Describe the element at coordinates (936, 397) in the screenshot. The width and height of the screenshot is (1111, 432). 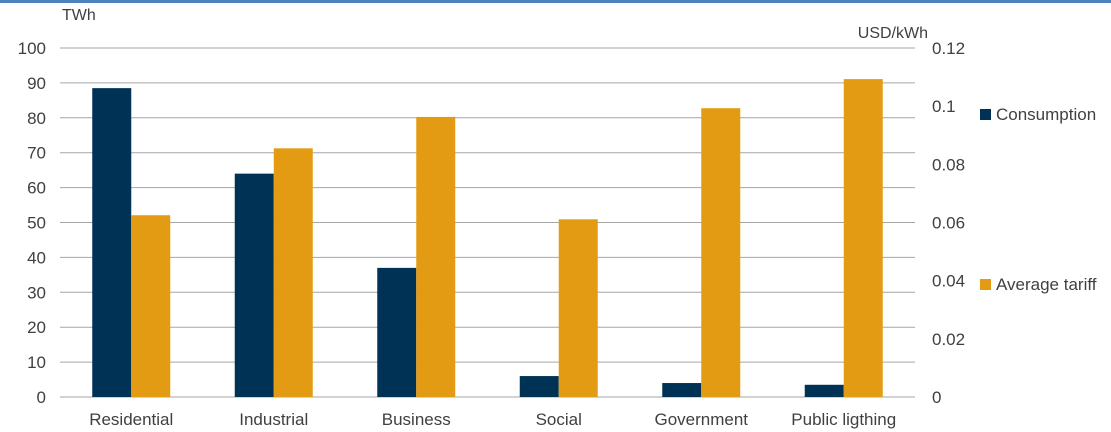
I see `right-tick-label: 0` at that location.